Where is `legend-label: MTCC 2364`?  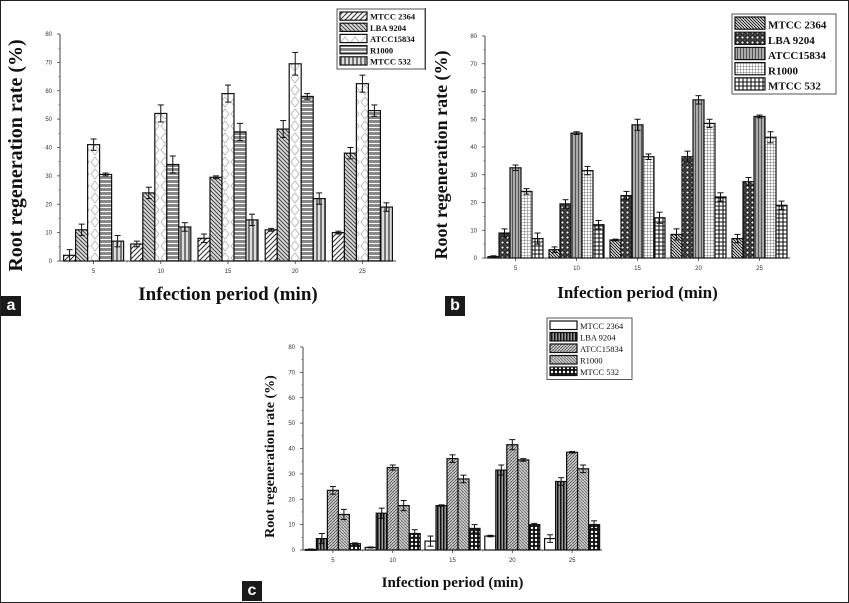 legend-label: MTCC 2364 is located at coordinates (797, 26).